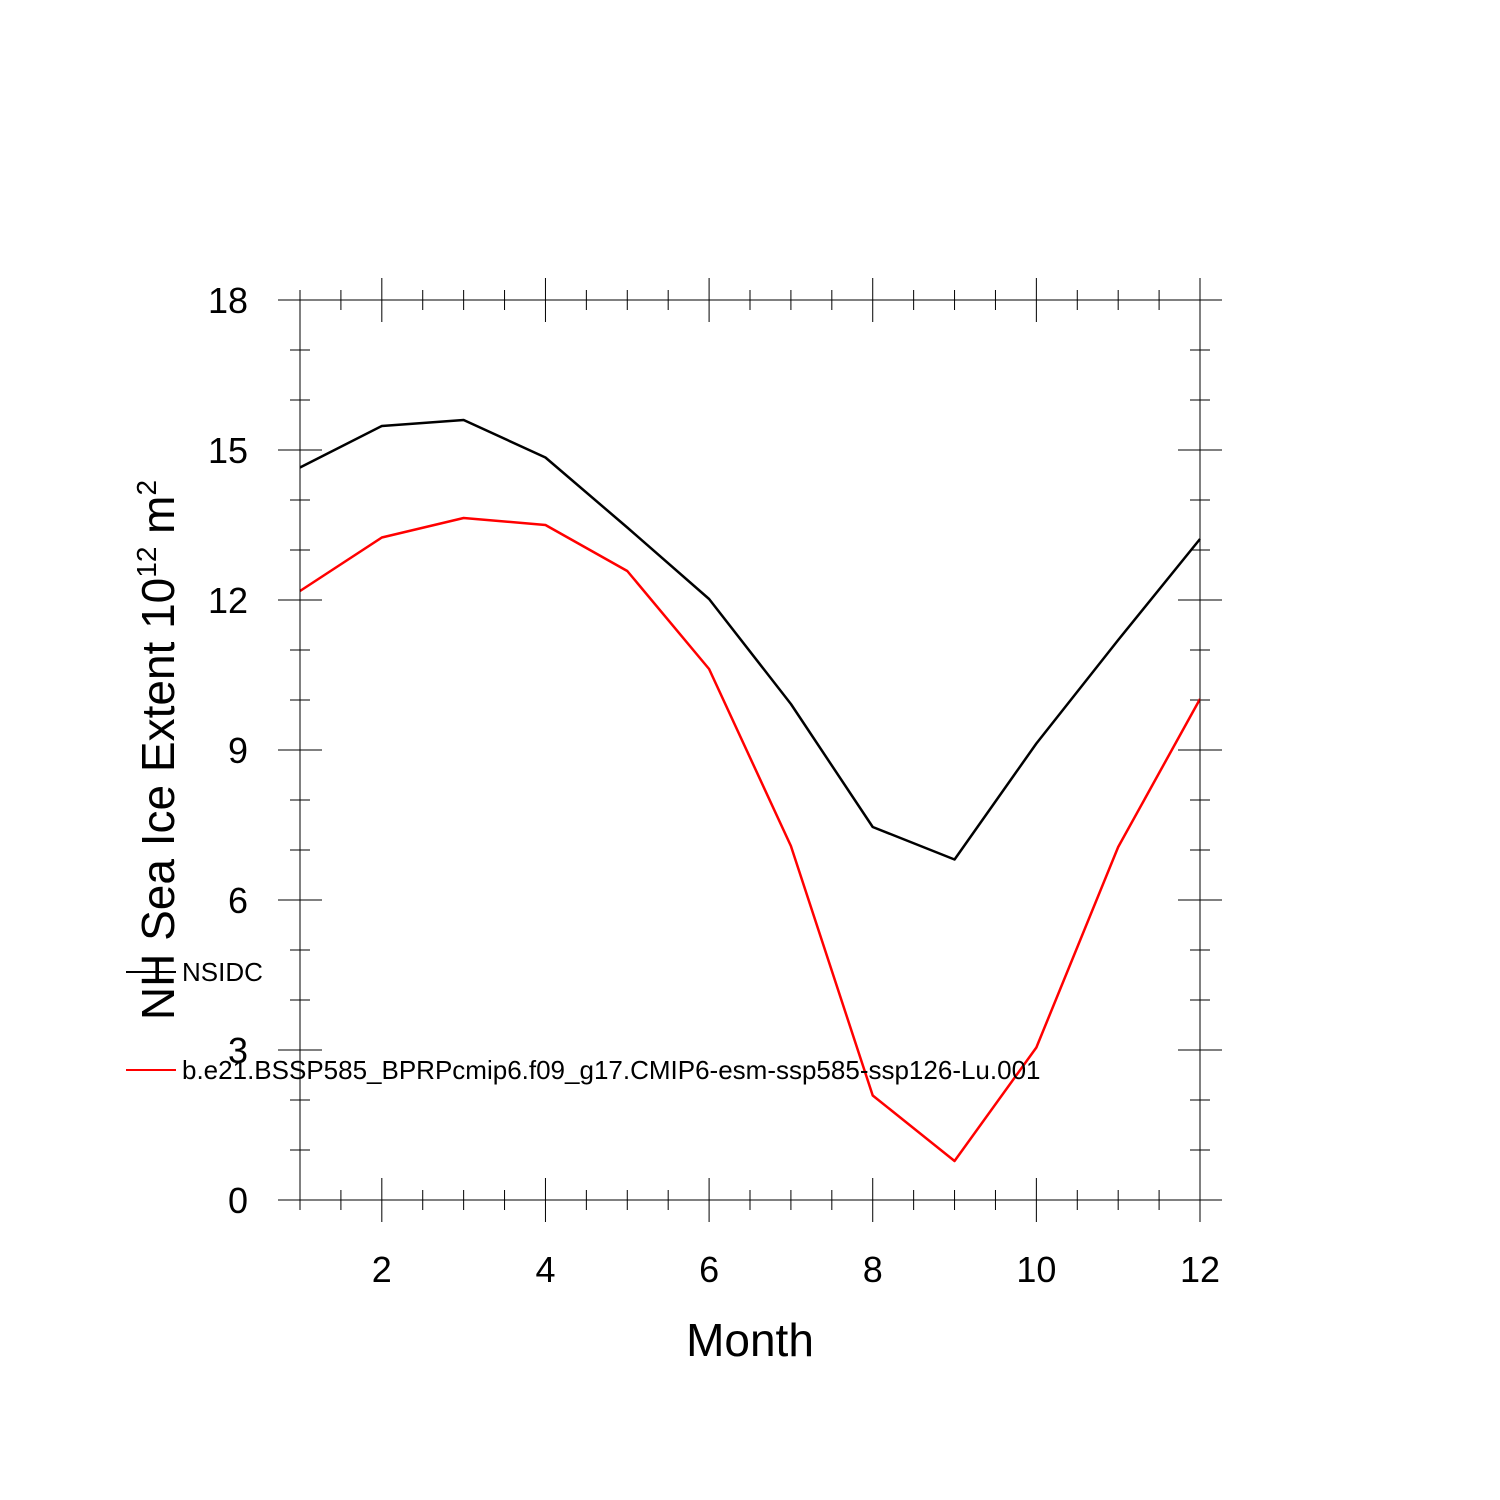 The image size is (1500, 1500). What do you see at coordinates (158, 799) in the screenshot?
I see `y-axis-title-prefix: NH Sea Ice Extent 10` at bounding box center [158, 799].